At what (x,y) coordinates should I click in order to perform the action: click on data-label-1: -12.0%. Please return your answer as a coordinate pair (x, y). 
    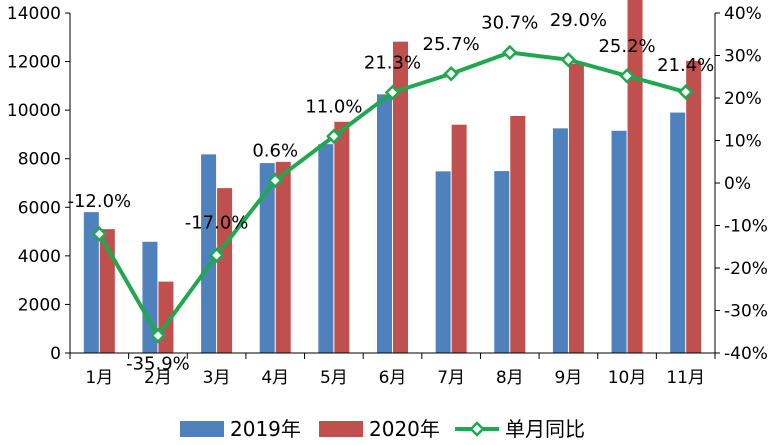
    Looking at the image, I should click on (99, 201).